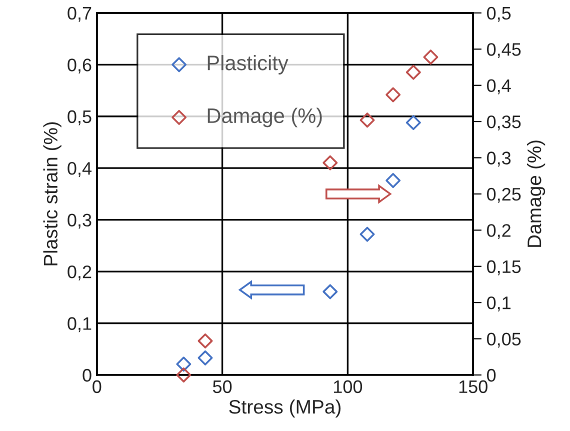 This screenshot has width=570, height=431. I want to click on y2-tick-label: 0,35, so click(504, 122).